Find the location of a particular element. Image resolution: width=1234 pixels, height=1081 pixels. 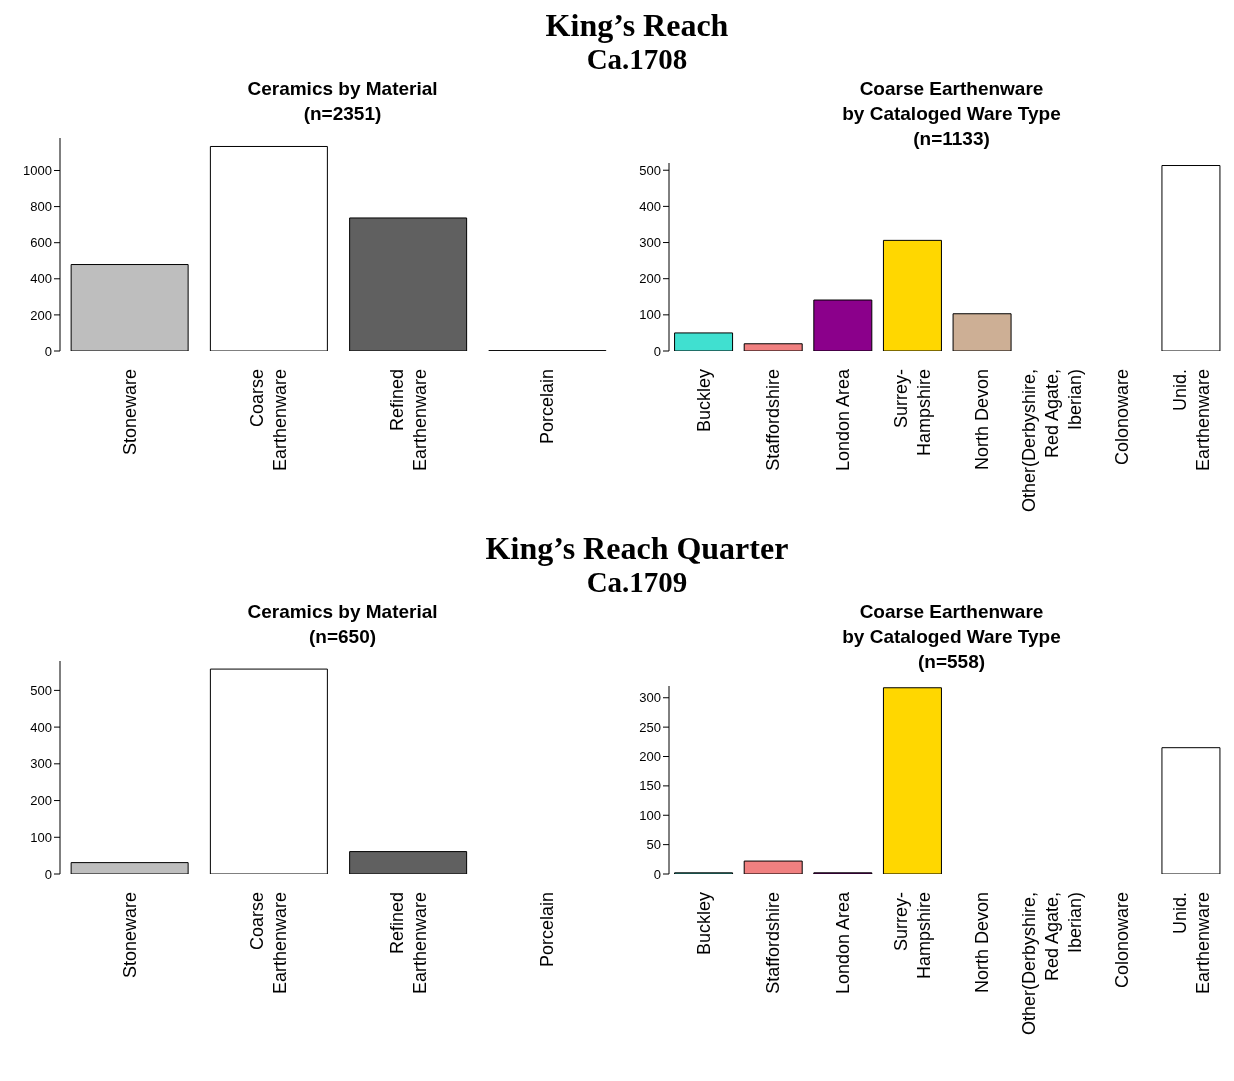

chart-title: Coarse Earthenware by Cataloged Ware Type (n=1133) is located at coordinates (951, 114).